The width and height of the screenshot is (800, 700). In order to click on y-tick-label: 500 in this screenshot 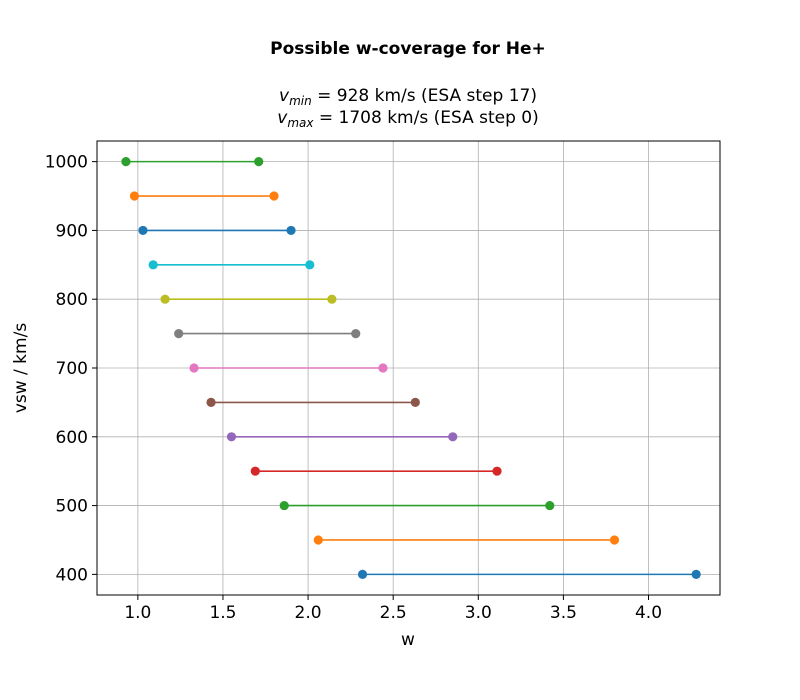, I will do `click(72, 507)`.